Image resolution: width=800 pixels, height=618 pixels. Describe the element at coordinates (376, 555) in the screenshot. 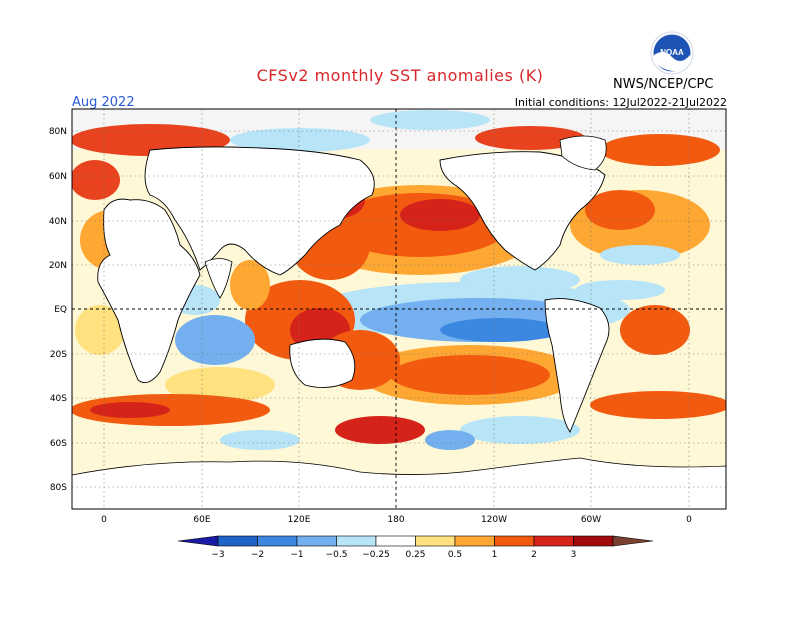

I see `colorbar-label: −0.25` at that location.